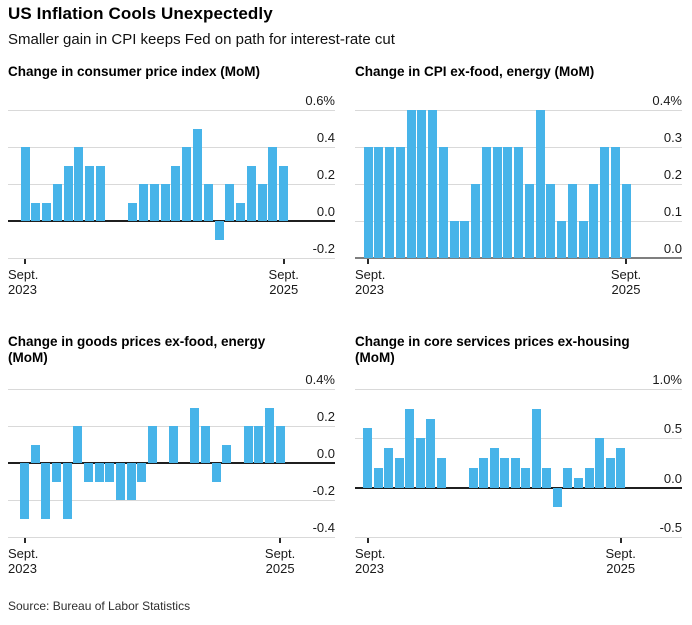 The height and width of the screenshot is (625, 692). I want to click on y-axis-label: 0.4, so click(325, 137).